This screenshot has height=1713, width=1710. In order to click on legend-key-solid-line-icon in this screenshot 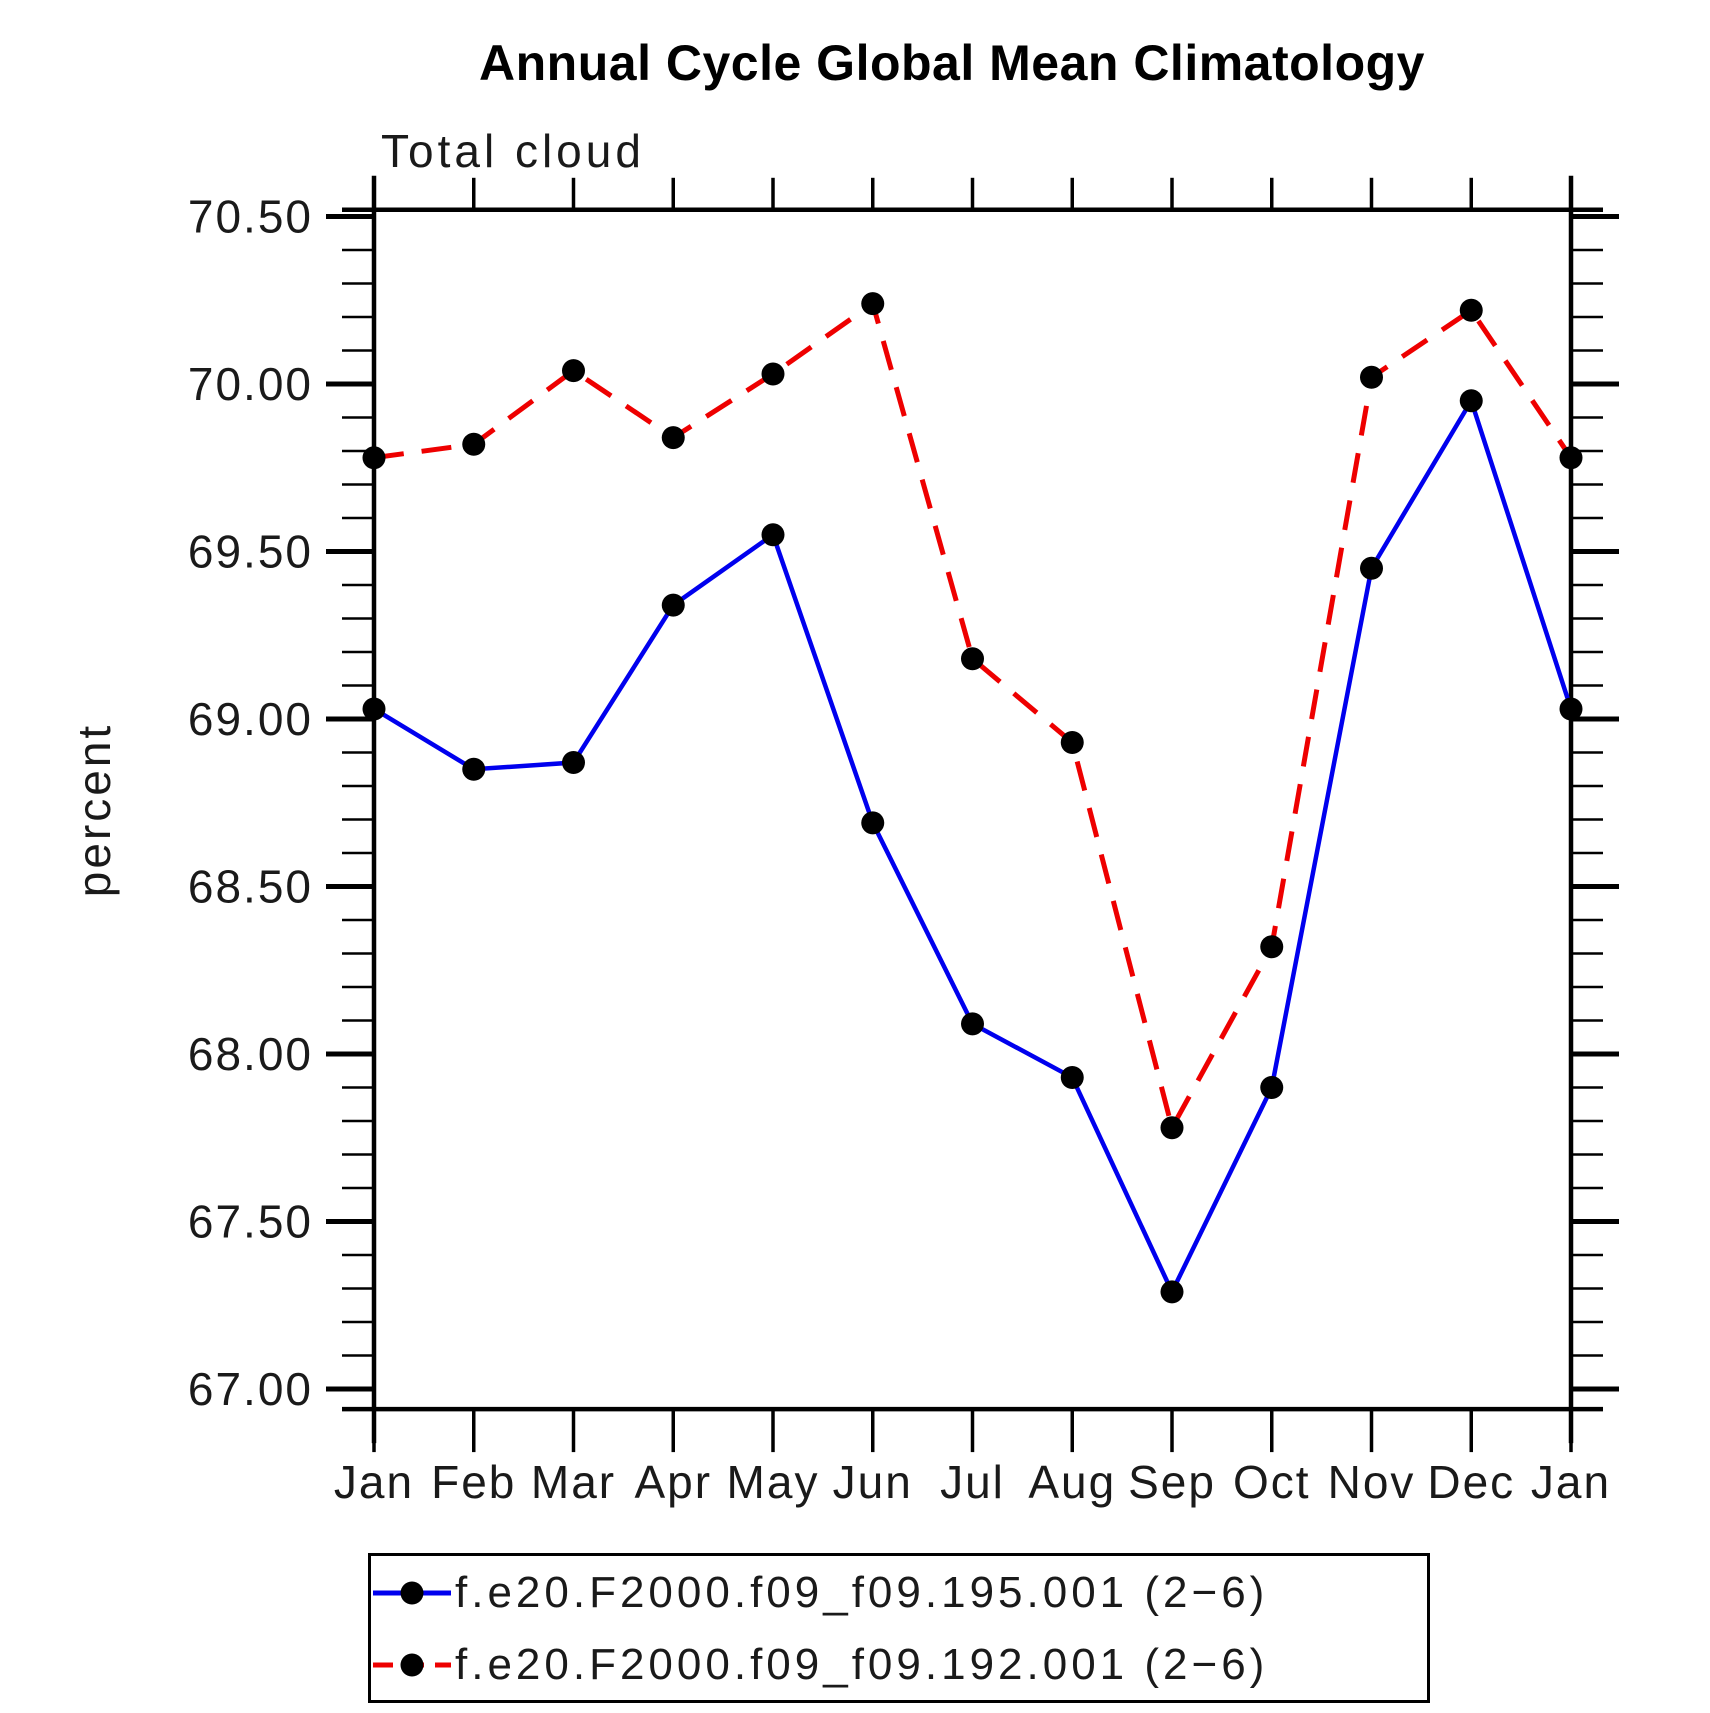, I will do `click(412, 1593)`.